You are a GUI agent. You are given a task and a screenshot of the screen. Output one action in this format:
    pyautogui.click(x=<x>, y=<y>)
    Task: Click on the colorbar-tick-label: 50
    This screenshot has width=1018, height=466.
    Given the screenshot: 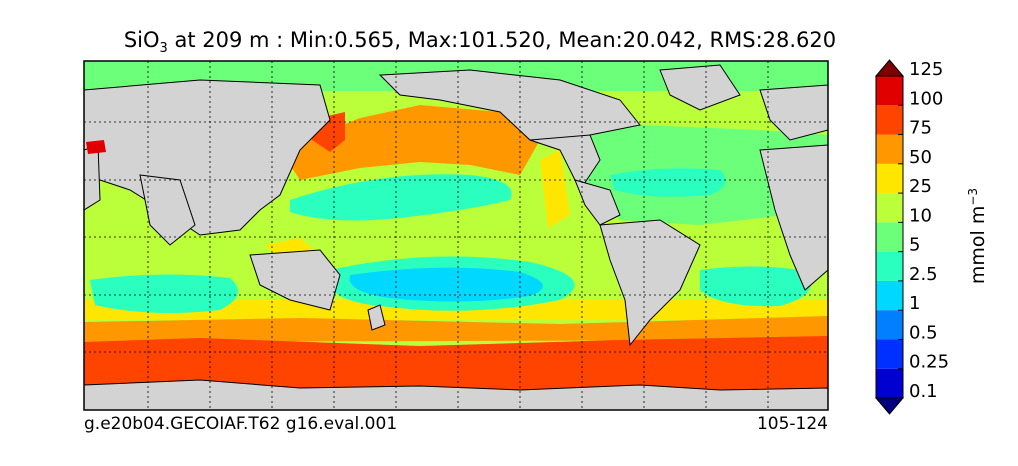 What is the action you would take?
    pyautogui.click(x=920, y=157)
    